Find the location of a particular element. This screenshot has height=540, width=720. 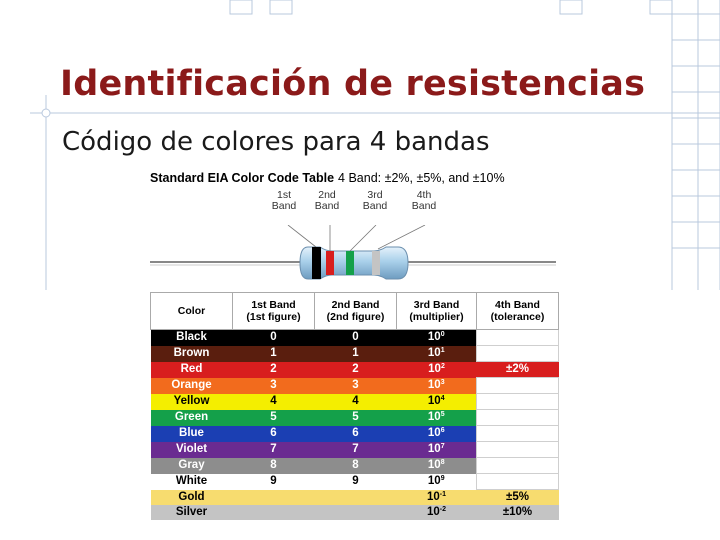

multiplier-exponent: 3 is located at coordinates (442, 382).